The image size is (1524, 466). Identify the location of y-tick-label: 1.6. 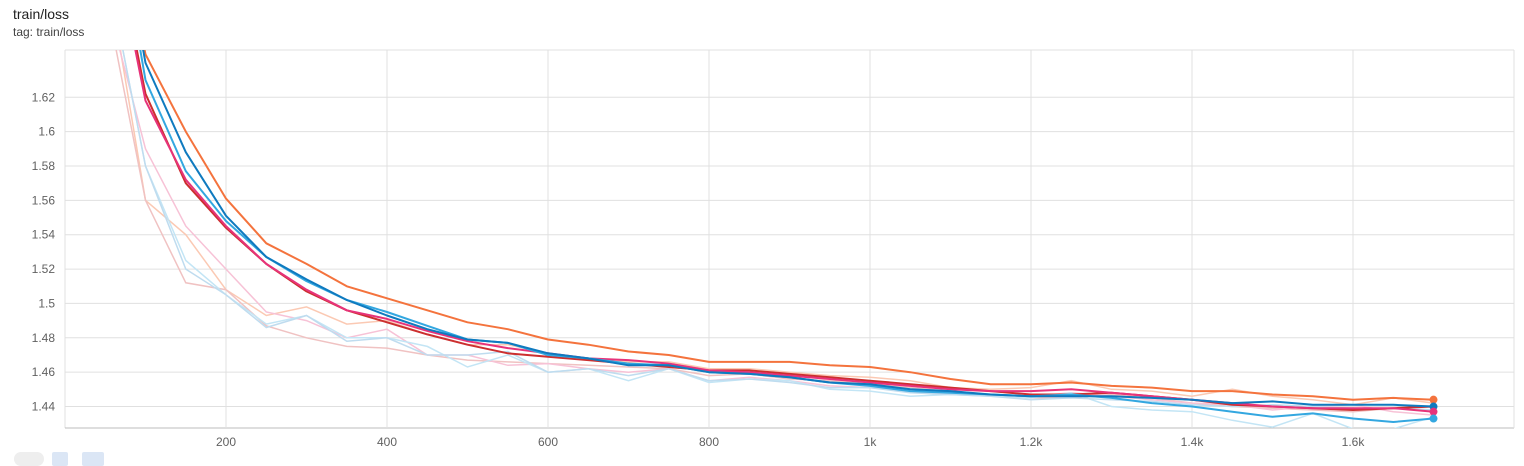
(46, 132).